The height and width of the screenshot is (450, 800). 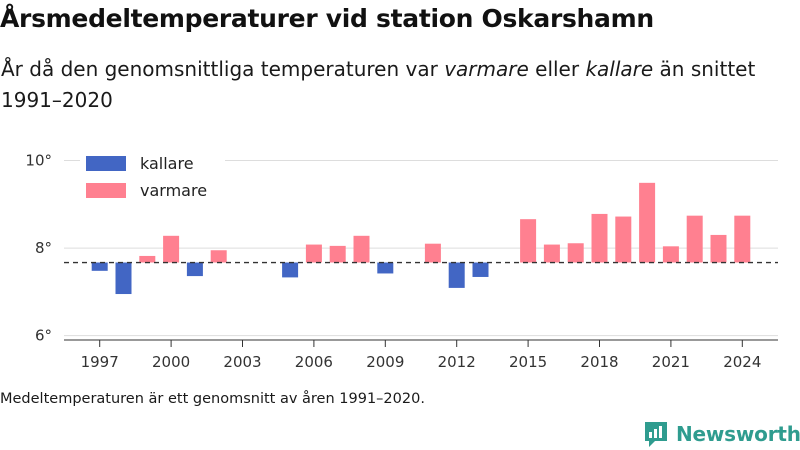 I want to click on bar-2015, so click(x=528, y=241).